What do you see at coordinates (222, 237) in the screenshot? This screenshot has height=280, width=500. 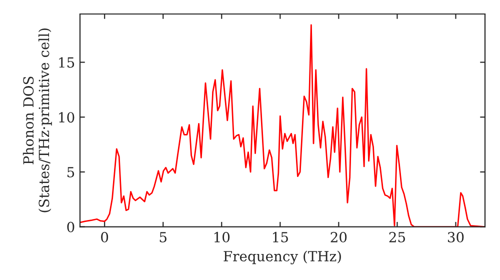 I see `x-tick-label: 10` at bounding box center [222, 237].